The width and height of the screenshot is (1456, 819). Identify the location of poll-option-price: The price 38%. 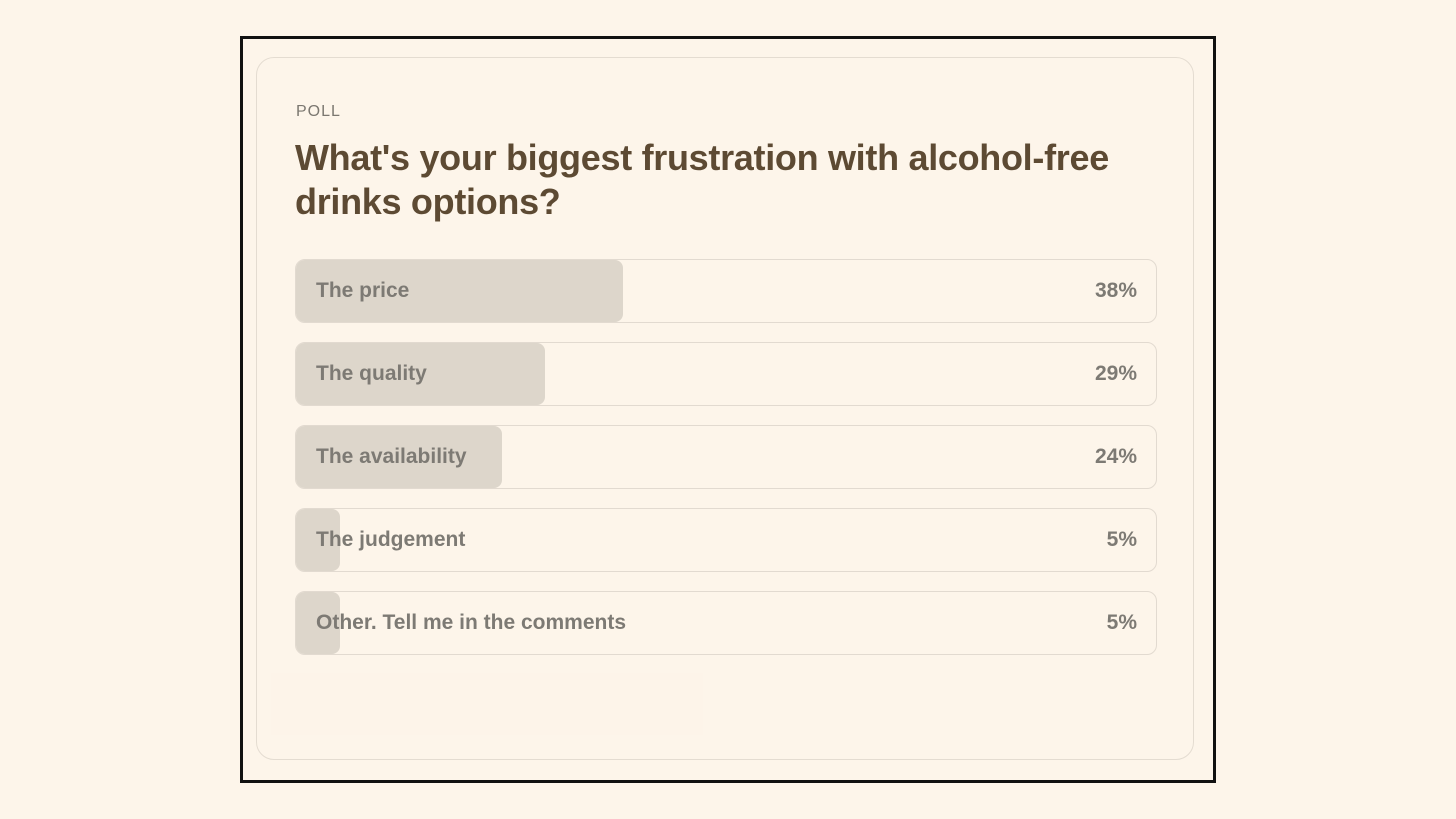
(726, 291).